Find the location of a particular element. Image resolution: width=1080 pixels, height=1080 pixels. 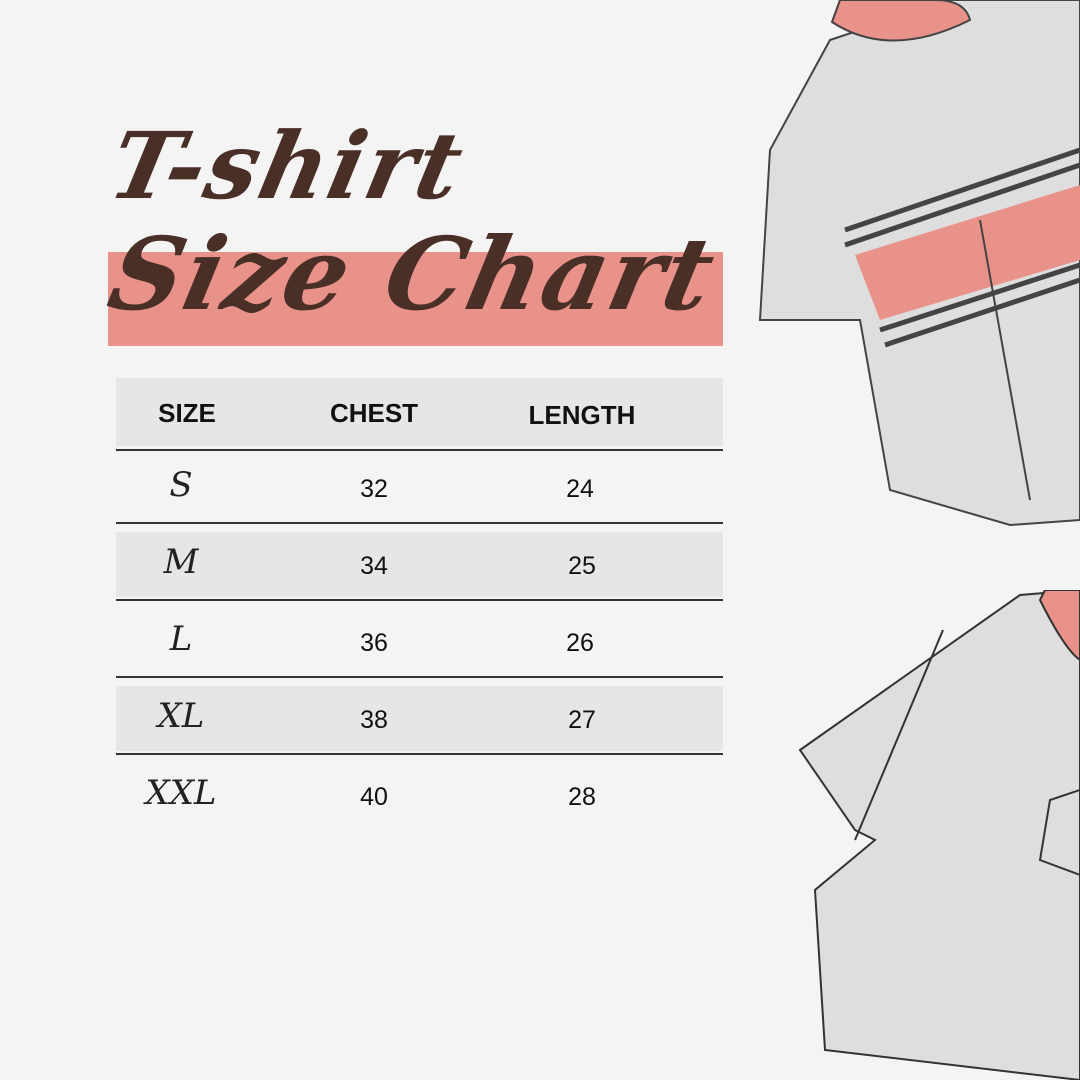

title-highlight-band is located at coordinates (415, 299).